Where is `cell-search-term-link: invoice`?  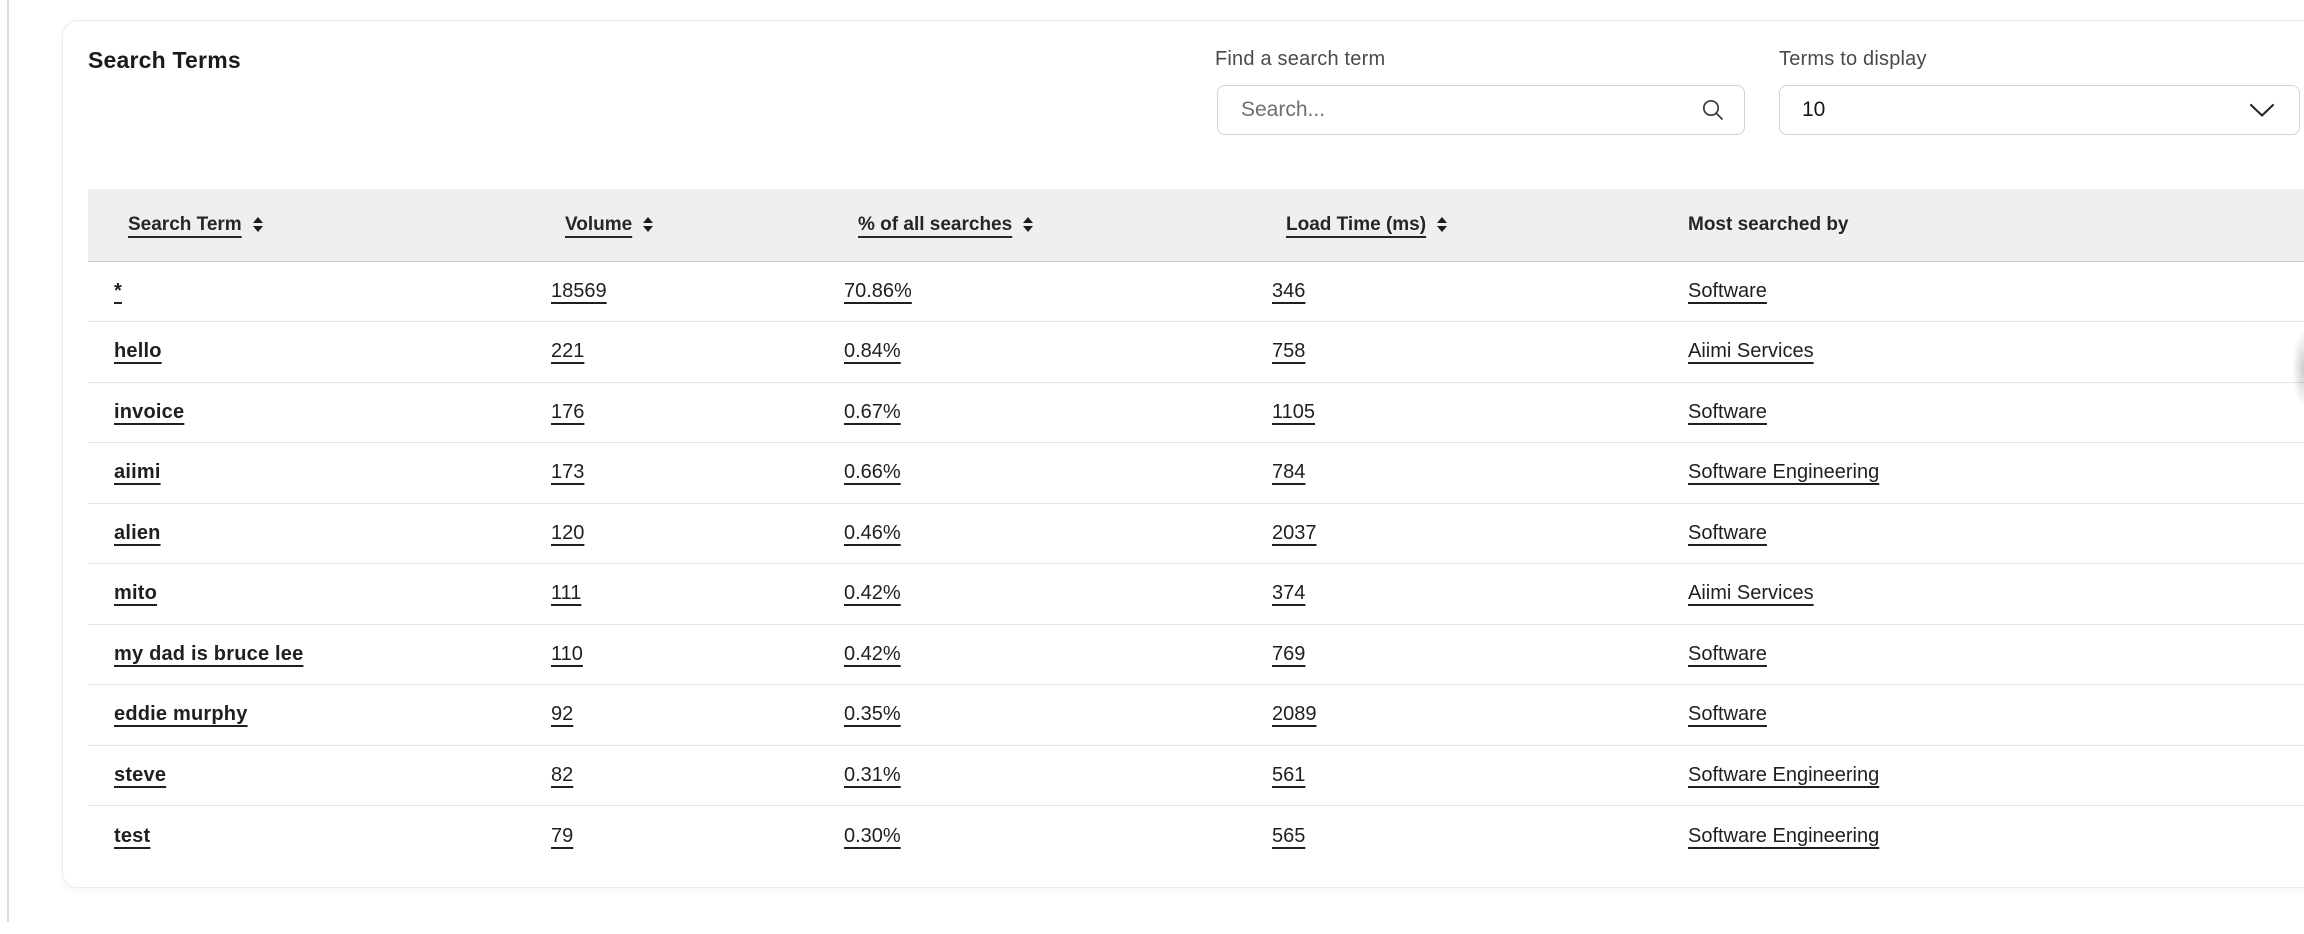
cell-search-term-link: invoice is located at coordinates (149, 411).